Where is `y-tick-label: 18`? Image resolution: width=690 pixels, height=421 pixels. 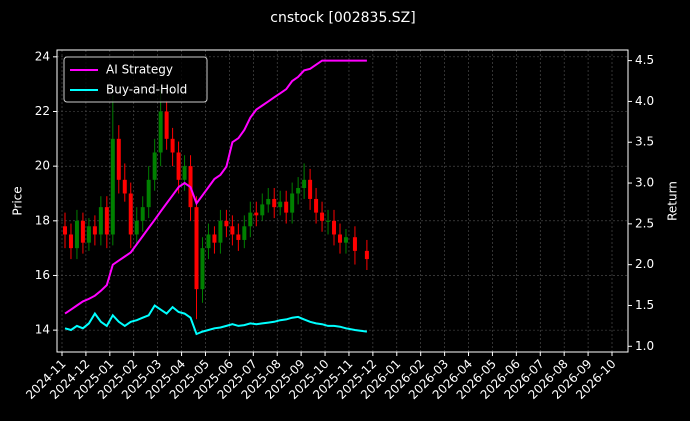
y-tick-label: 18 is located at coordinates (42, 220).